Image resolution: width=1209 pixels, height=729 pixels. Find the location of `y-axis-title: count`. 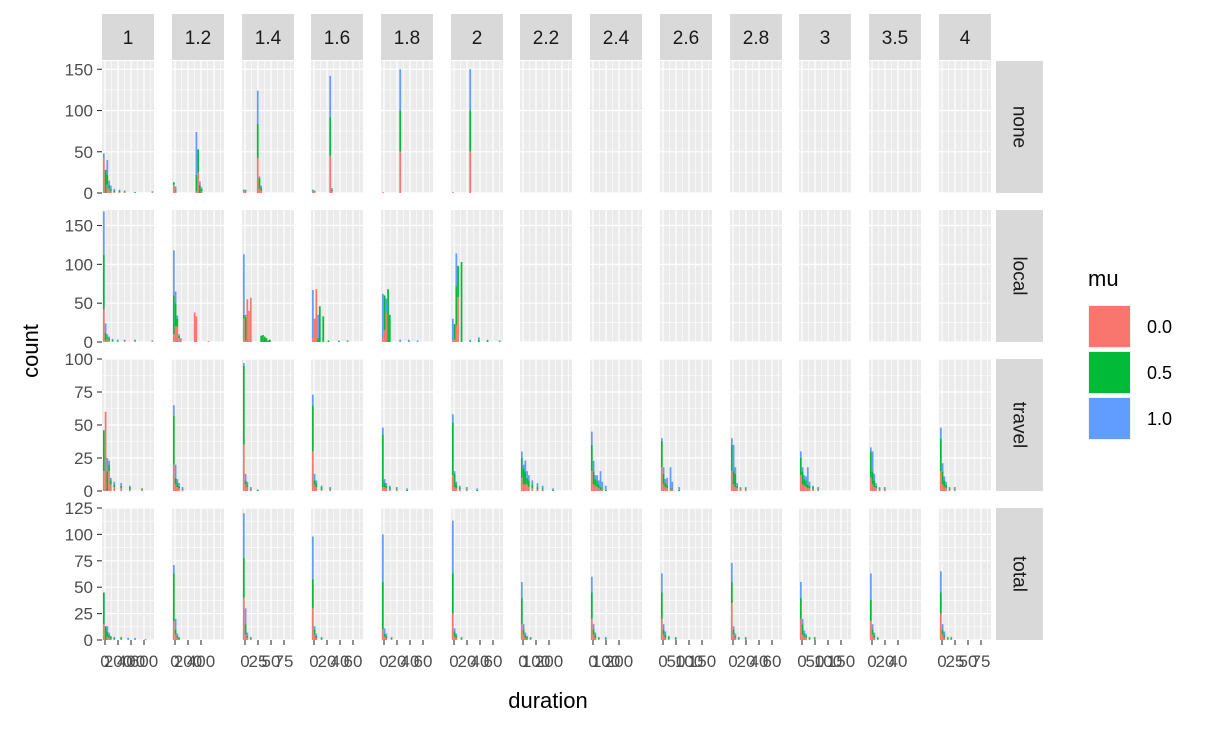

y-axis-title: count is located at coordinates (30, 351).